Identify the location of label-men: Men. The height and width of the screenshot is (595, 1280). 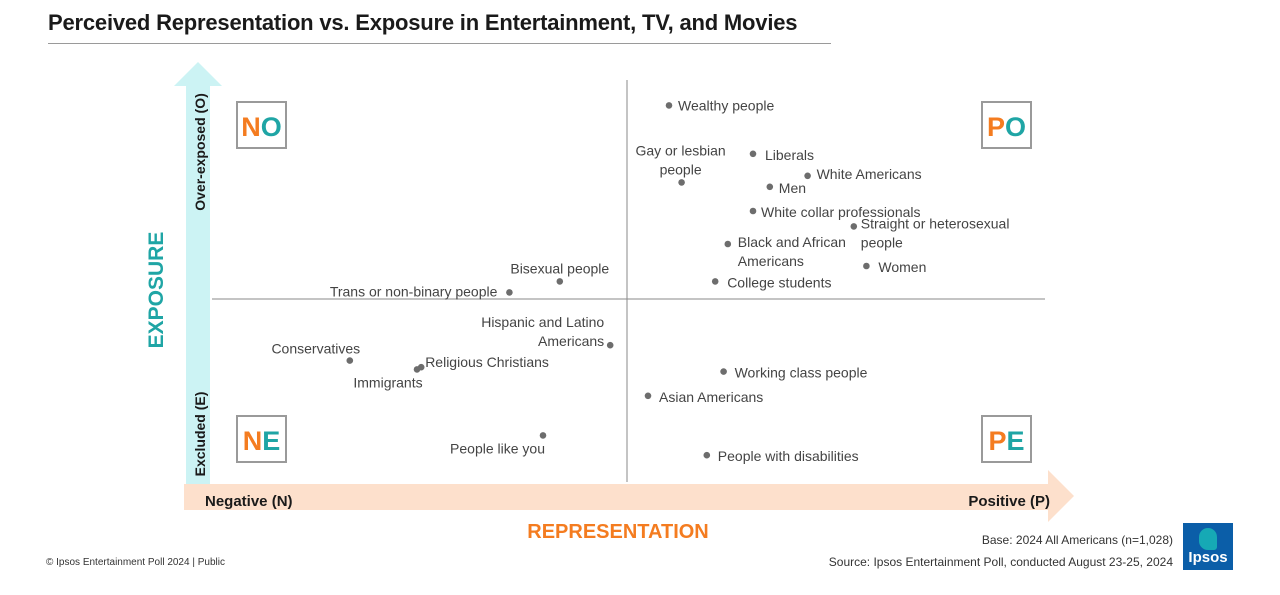
(792, 188).